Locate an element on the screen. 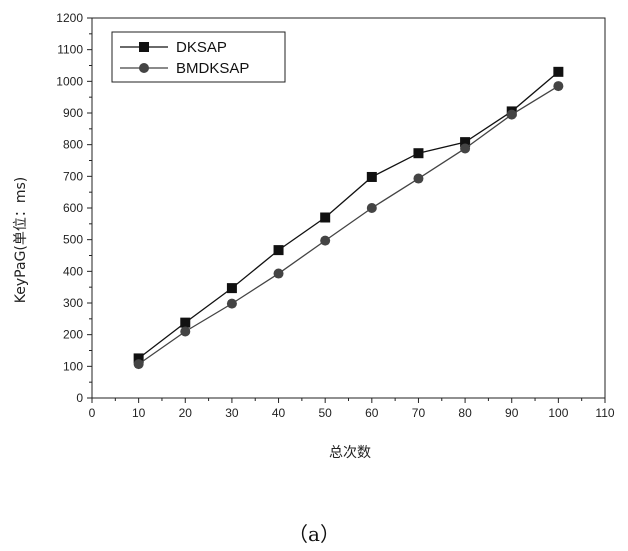 The width and height of the screenshot is (628, 551). y-axis-title: KeyPaG(单位：ms) is located at coordinates (21, 240).